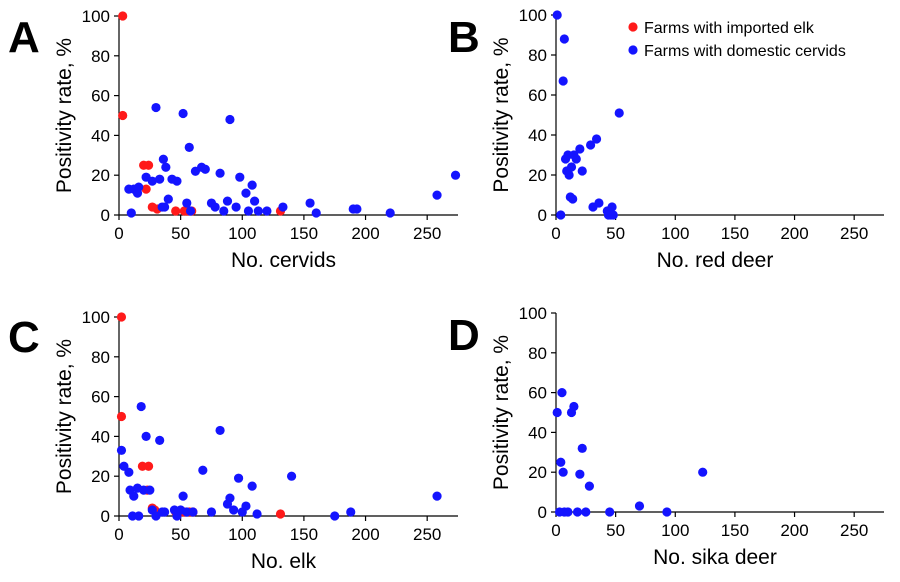 The image size is (900, 582). Describe the element at coordinates (24, 37) in the screenshot. I see `panel-a-letter: A` at that location.